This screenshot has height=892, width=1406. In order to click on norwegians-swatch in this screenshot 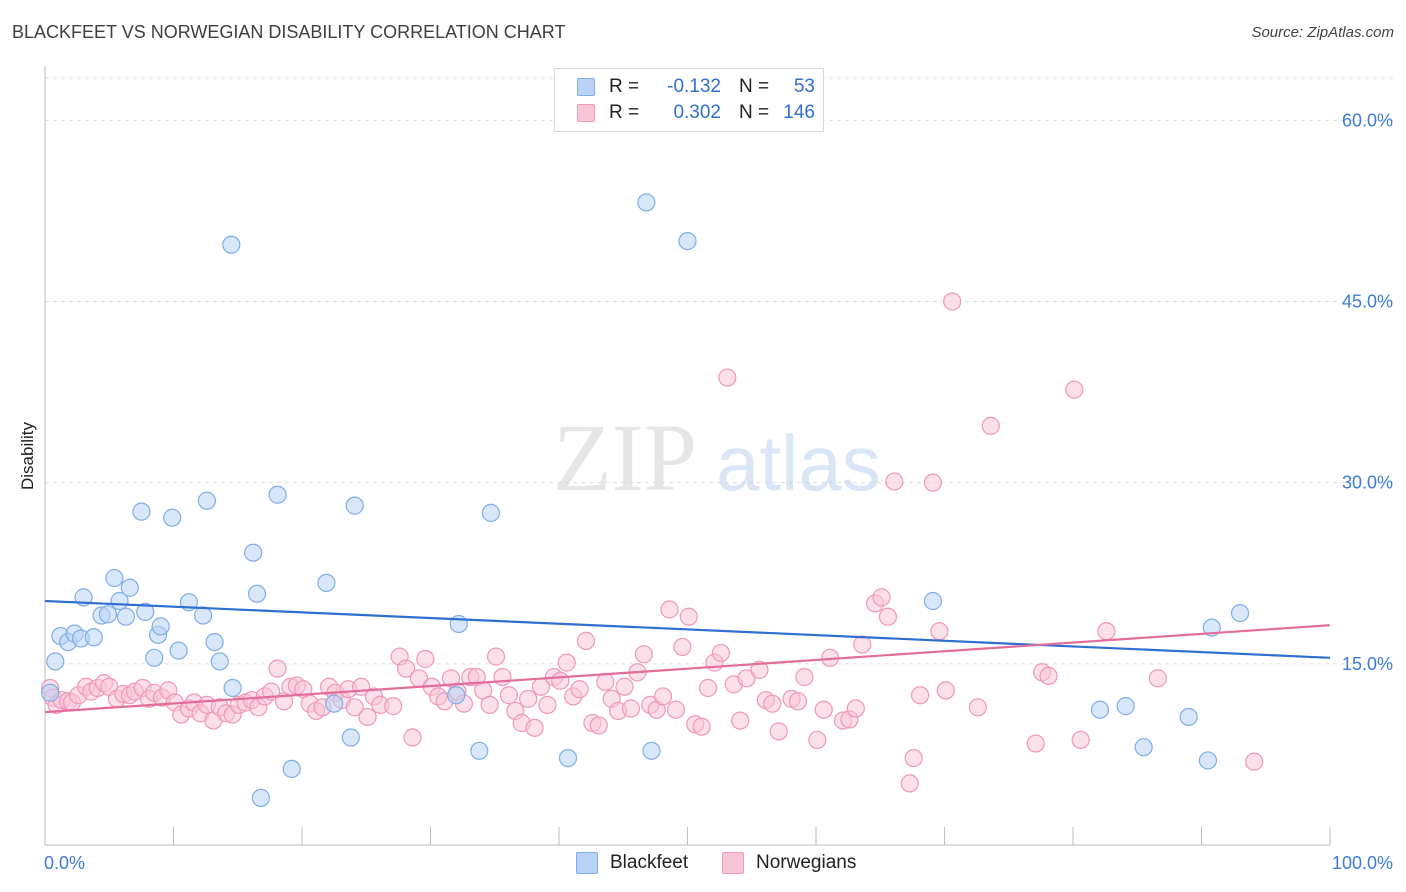, I will do `click(586, 113)`.